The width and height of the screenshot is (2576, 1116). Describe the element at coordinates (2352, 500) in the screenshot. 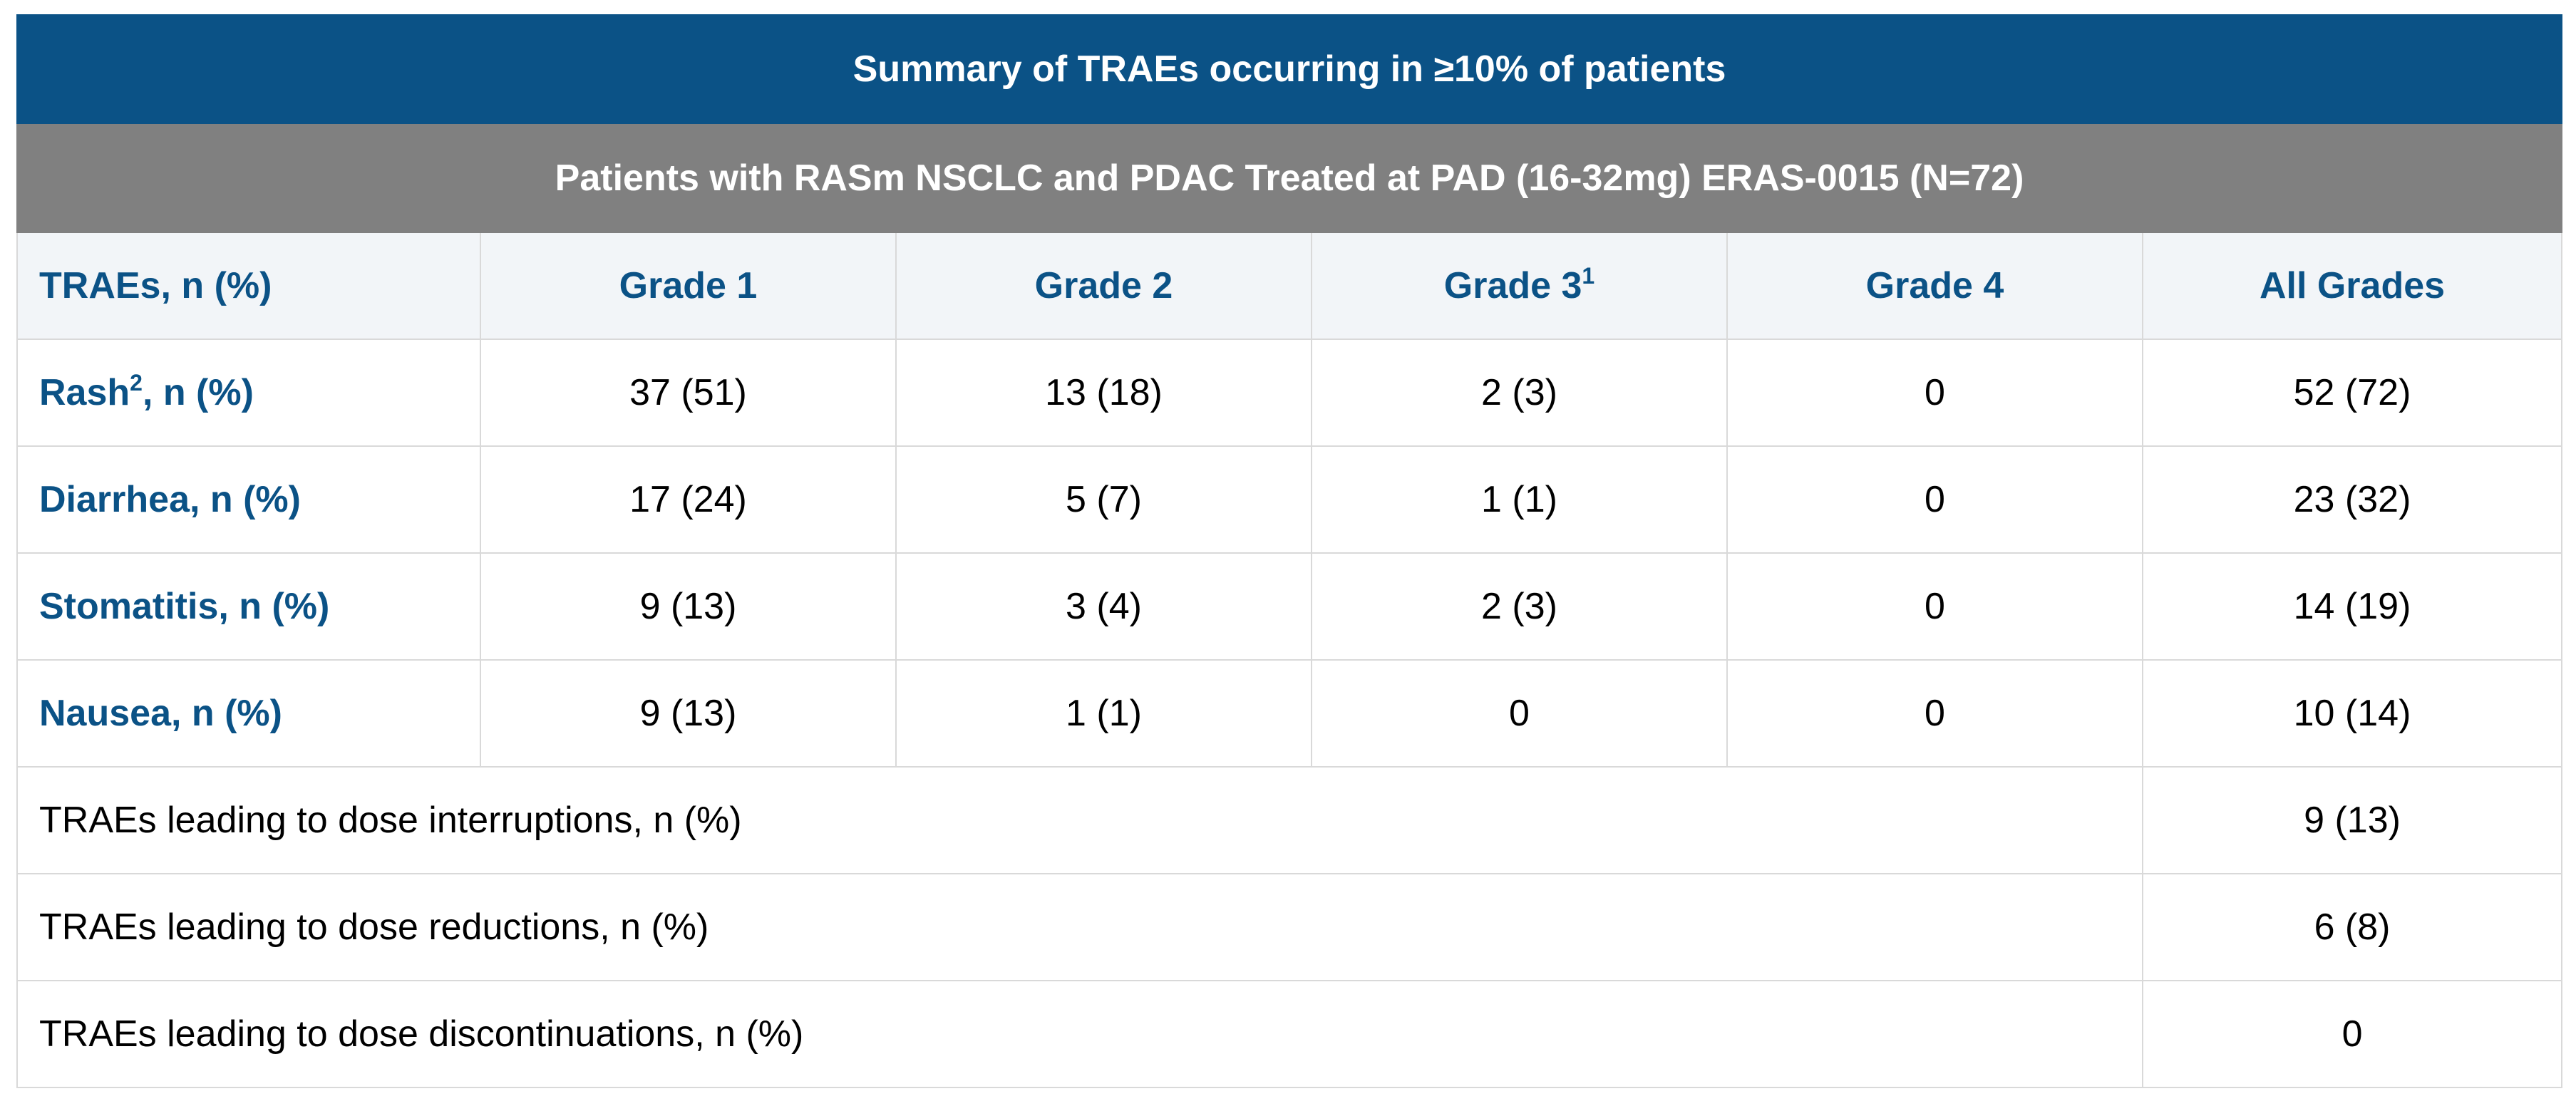

I see `cell-all-grades: 23 (32)` at that location.